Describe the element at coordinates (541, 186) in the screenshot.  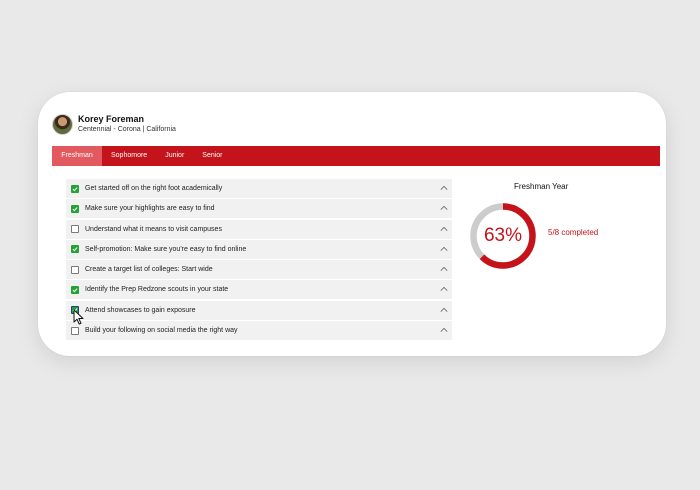
I see `progress-title: Freshman Year` at that location.